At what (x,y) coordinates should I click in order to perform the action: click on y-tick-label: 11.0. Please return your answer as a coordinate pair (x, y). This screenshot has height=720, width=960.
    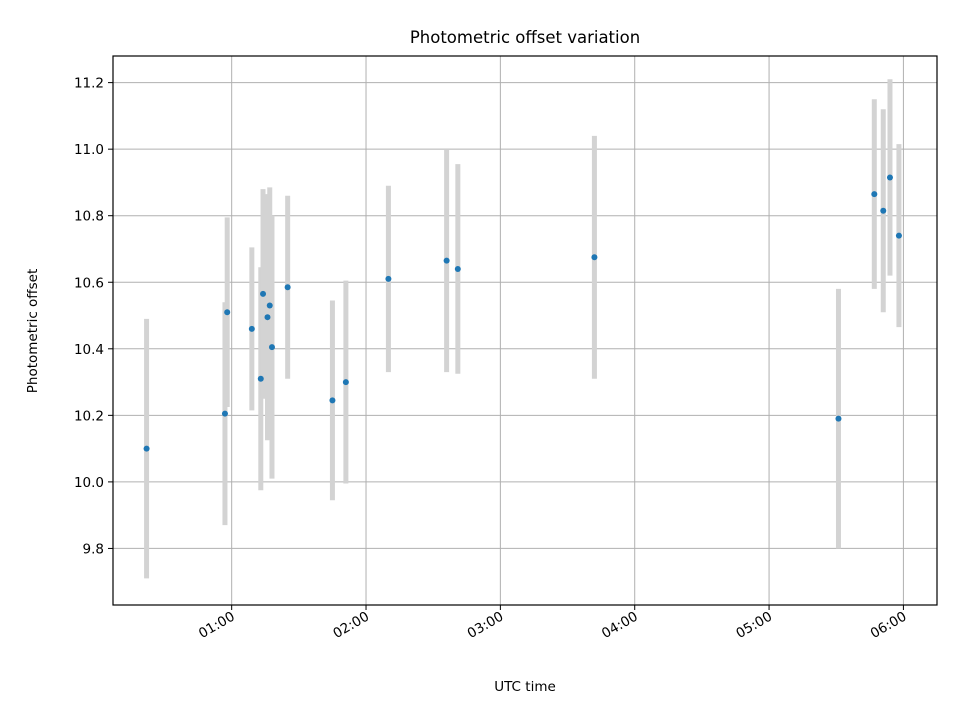
    Looking at the image, I should click on (89, 150).